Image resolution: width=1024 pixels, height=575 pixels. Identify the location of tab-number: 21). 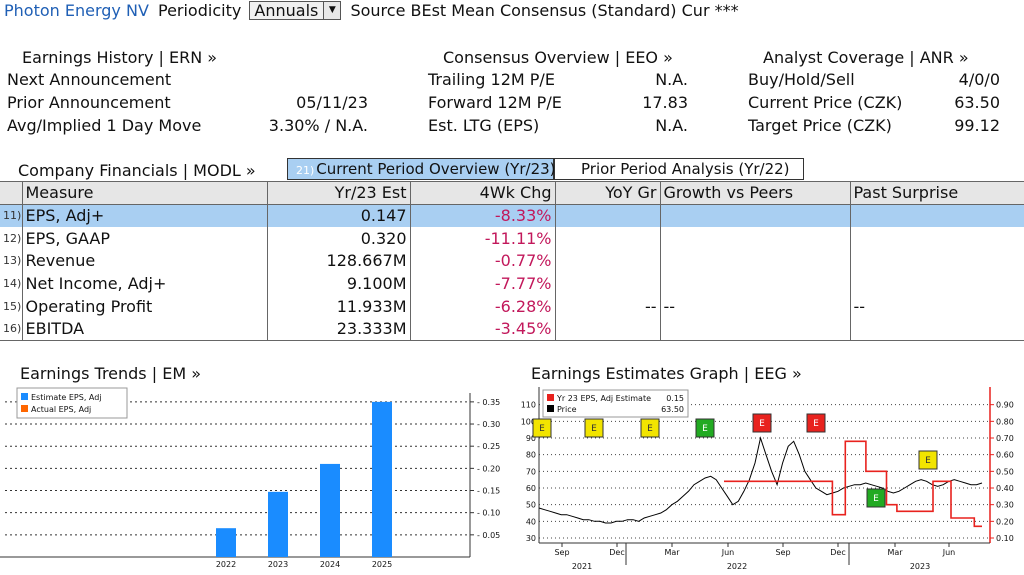
(305, 170).